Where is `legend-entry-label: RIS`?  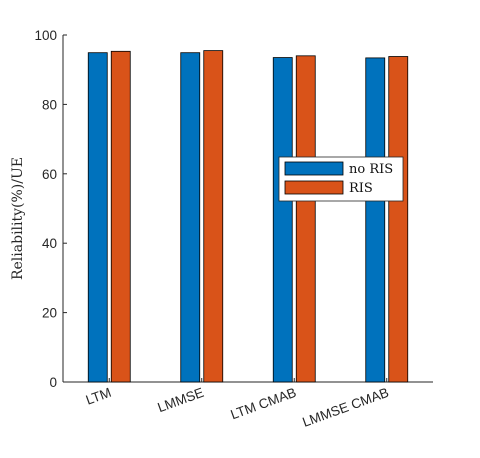
legend-entry-label: RIS is located at coordinates (361, 188).